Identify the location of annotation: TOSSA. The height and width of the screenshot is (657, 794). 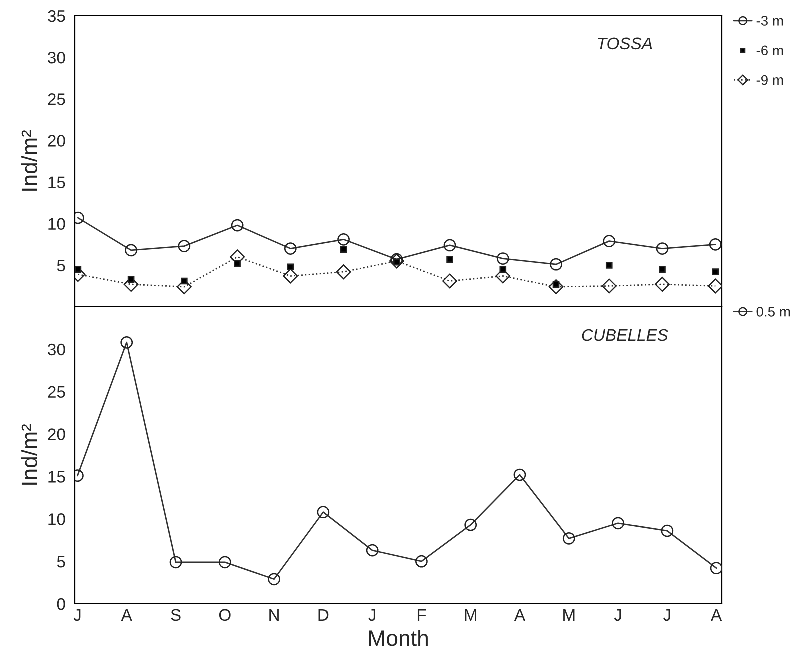
(625, 44).